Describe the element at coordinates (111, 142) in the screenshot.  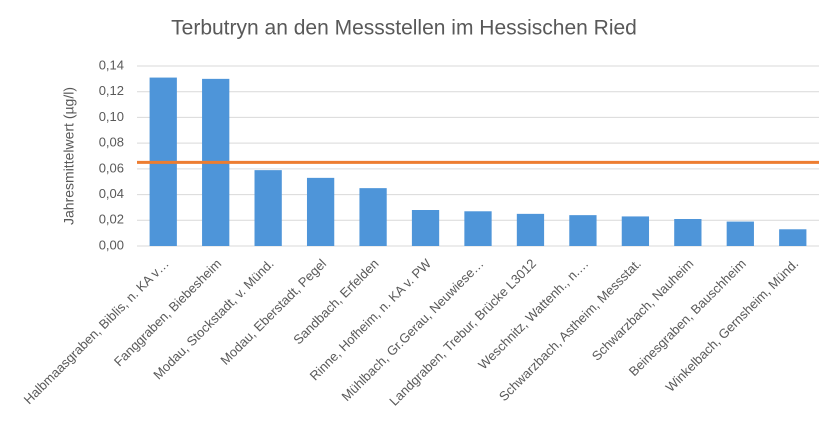
I see `y-tick-label: 0,08` at that location.